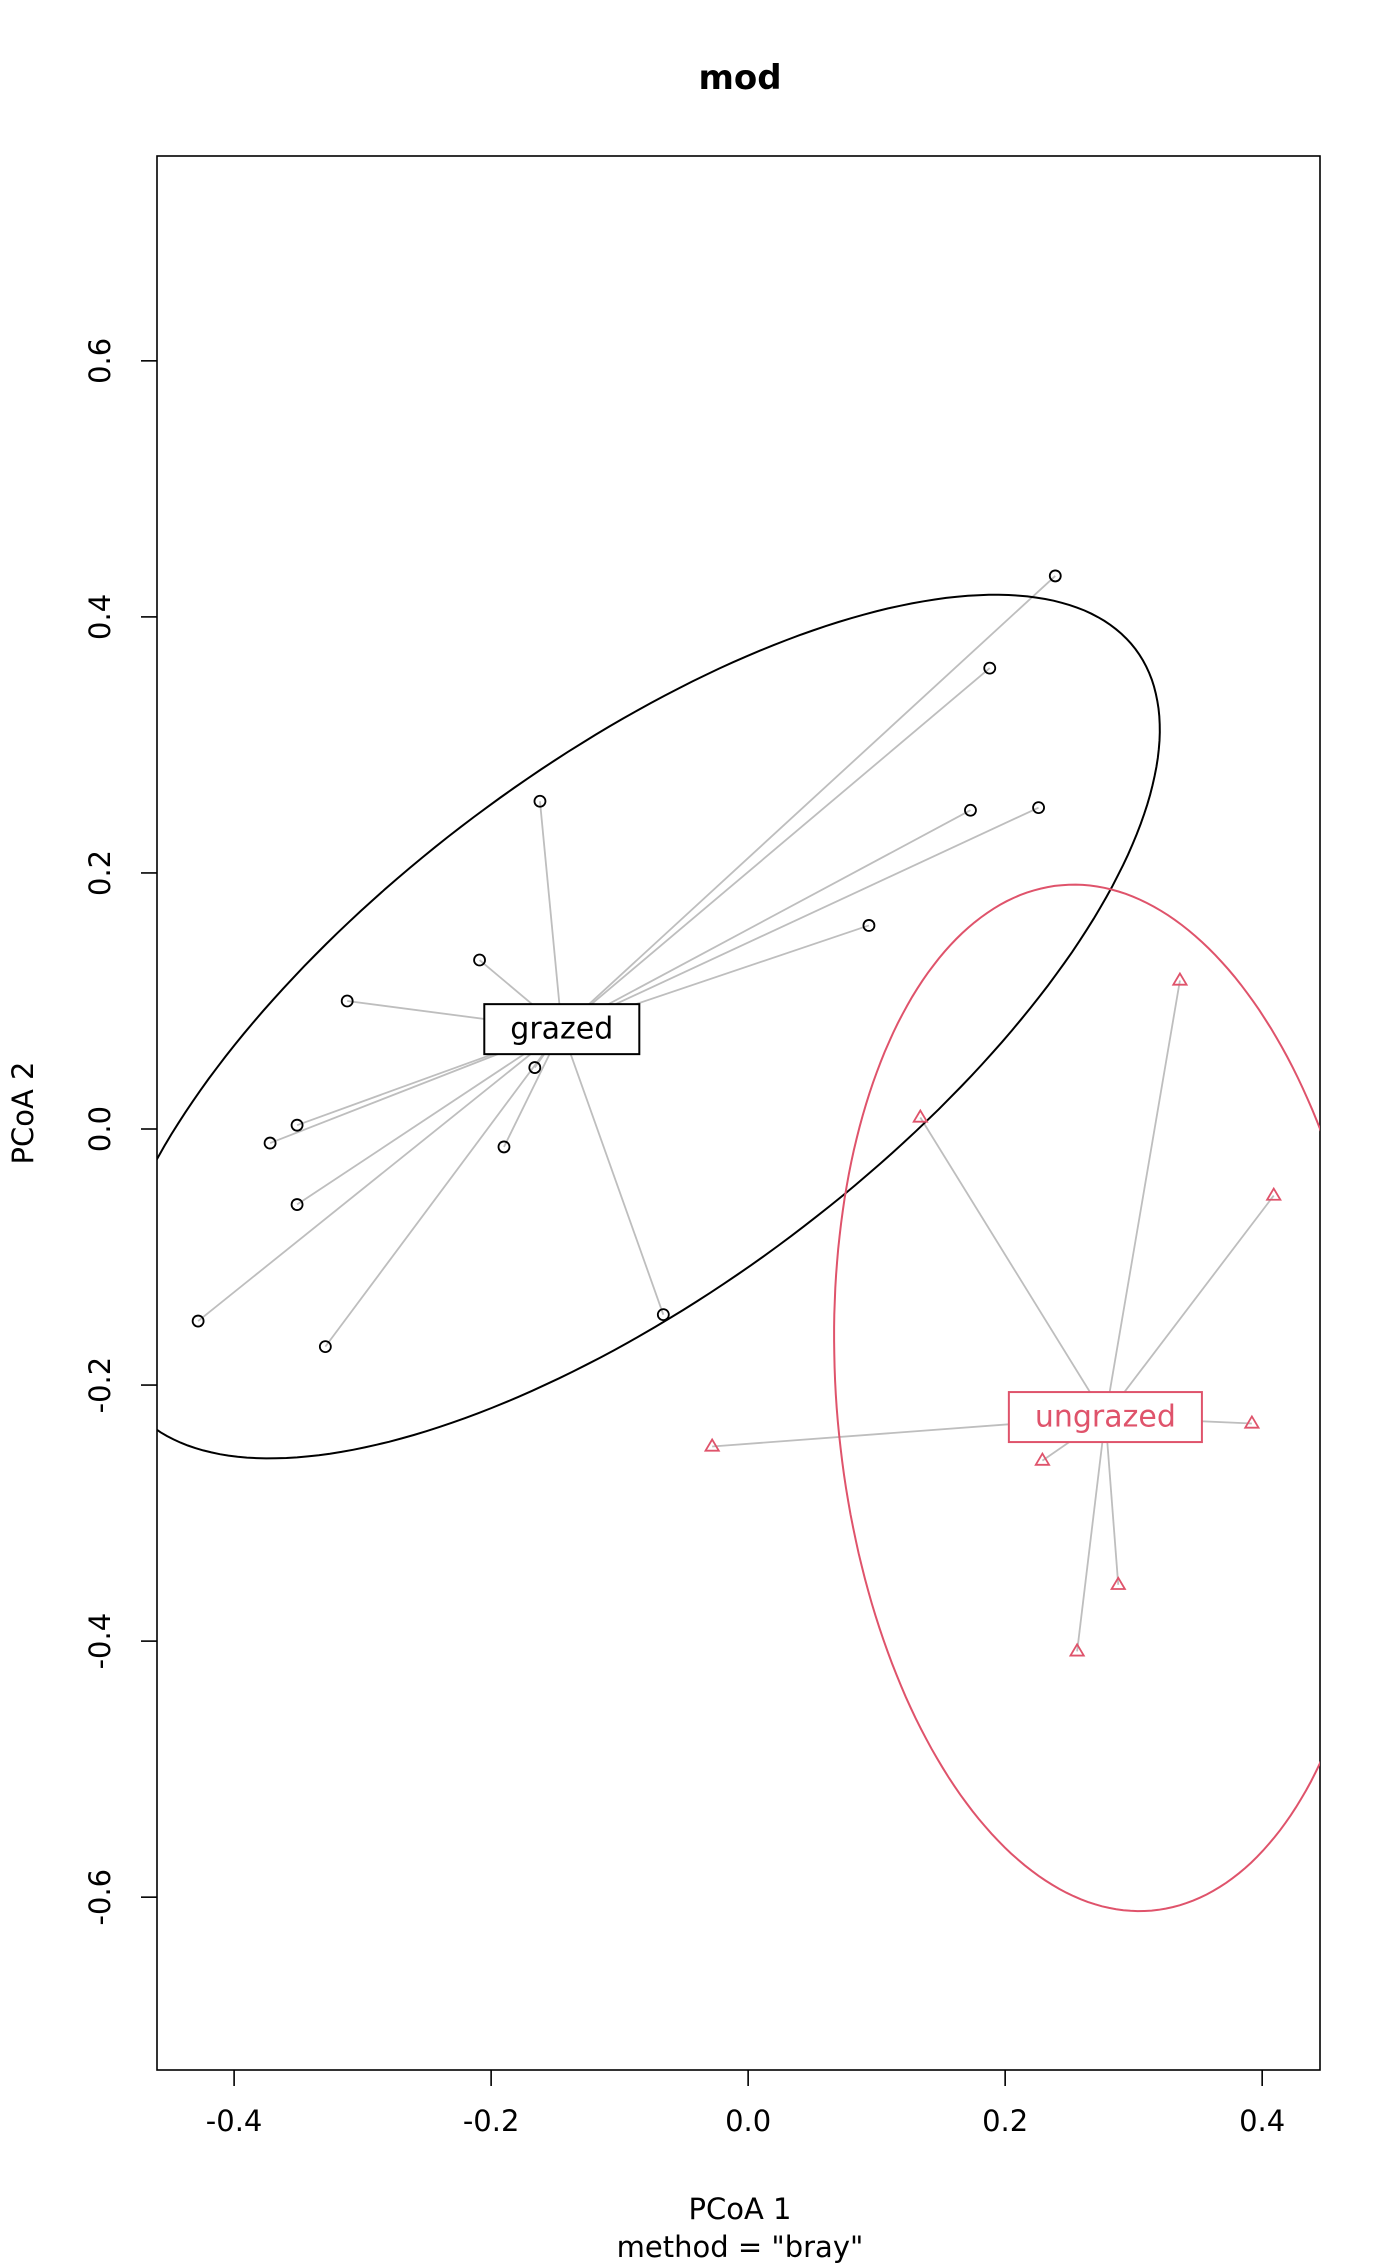 The height and width of the screenshot is (2266, 1400). I want to click on chart-title: mod, so click(739, 78).